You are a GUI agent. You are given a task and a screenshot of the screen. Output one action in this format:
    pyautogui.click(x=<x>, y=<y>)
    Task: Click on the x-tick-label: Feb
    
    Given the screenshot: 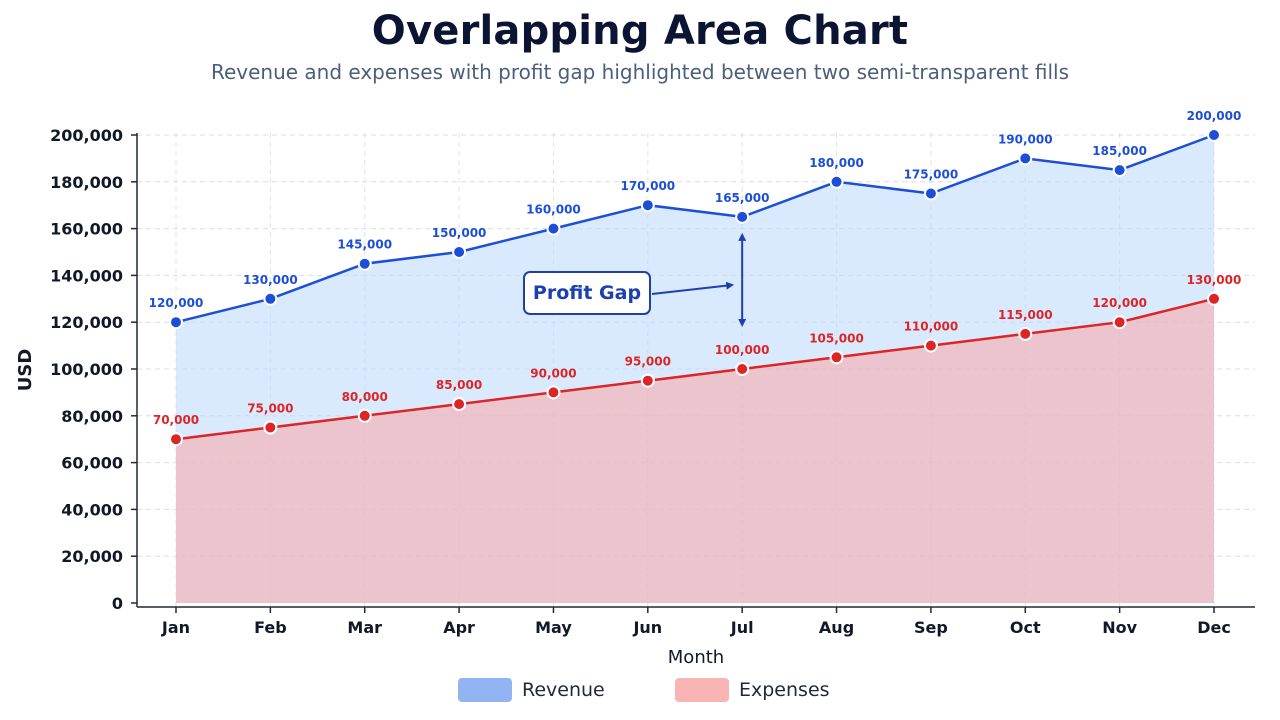 What is the action you would take?
    pyautogui.click(x=270, y=627)
    